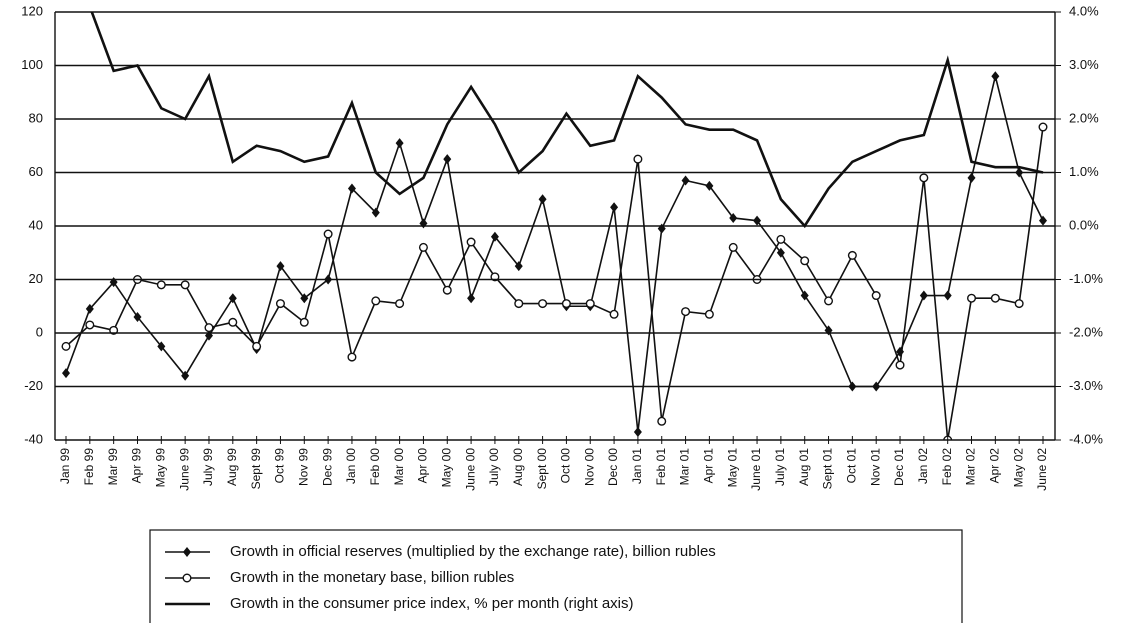  What do you see at coordinates (1018, 468) in the screenshot?
I see `x-tick-label: May 02` at bounding box center [1018, 468].